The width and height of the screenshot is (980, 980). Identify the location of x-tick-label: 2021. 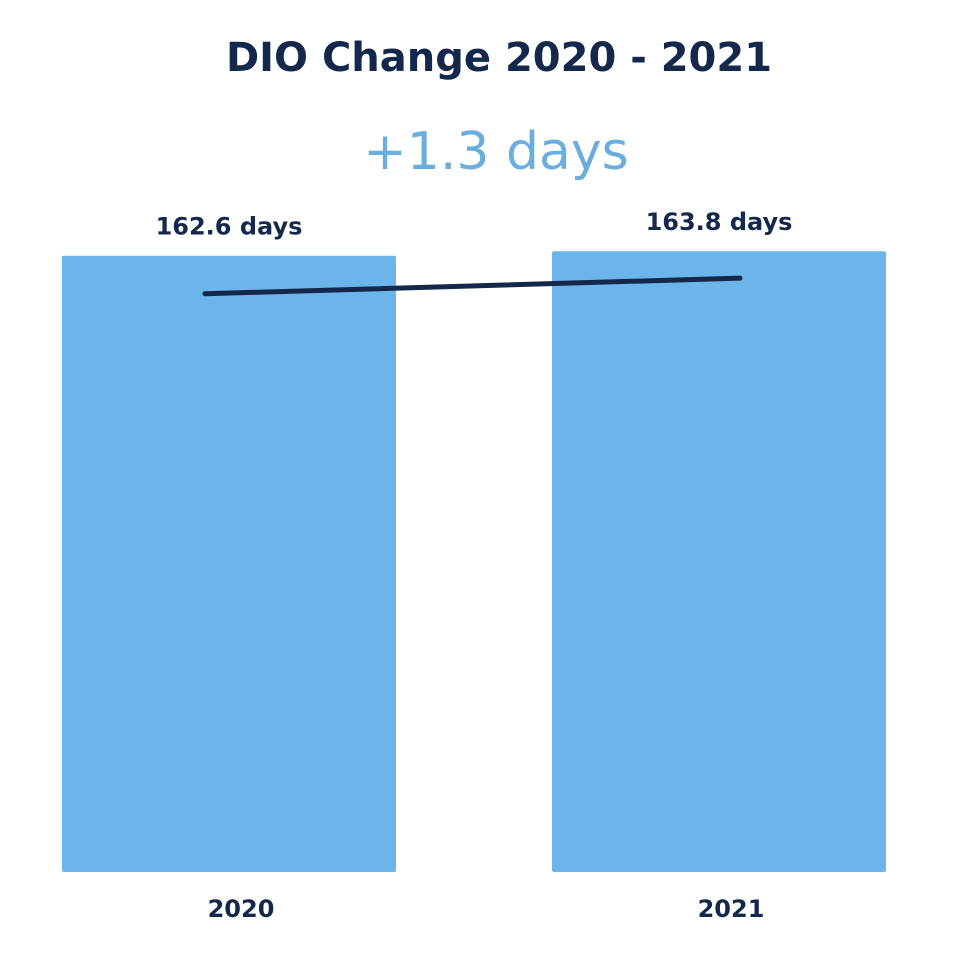
(731, 909).